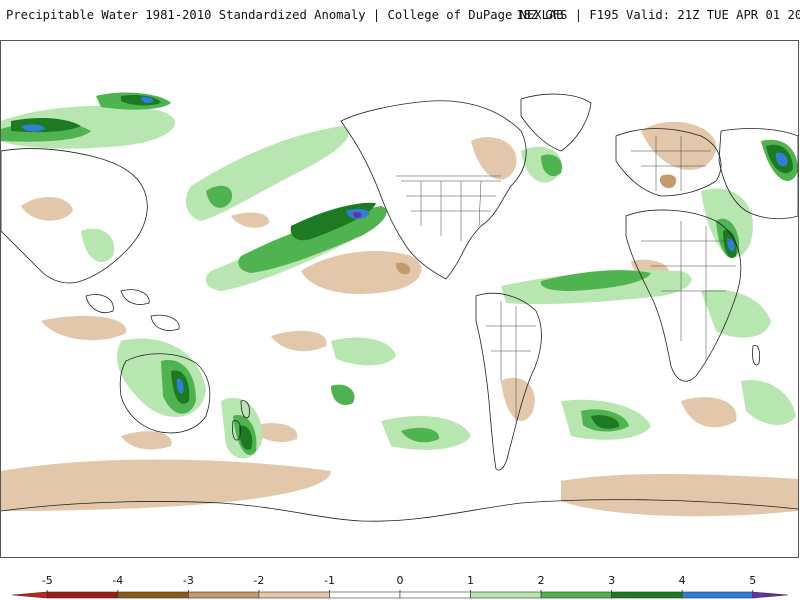  What do you see at coordinates (188, 580) in the screenshot?
I see `colorbar-tick-label: -3` at bounding box center [188, 580].